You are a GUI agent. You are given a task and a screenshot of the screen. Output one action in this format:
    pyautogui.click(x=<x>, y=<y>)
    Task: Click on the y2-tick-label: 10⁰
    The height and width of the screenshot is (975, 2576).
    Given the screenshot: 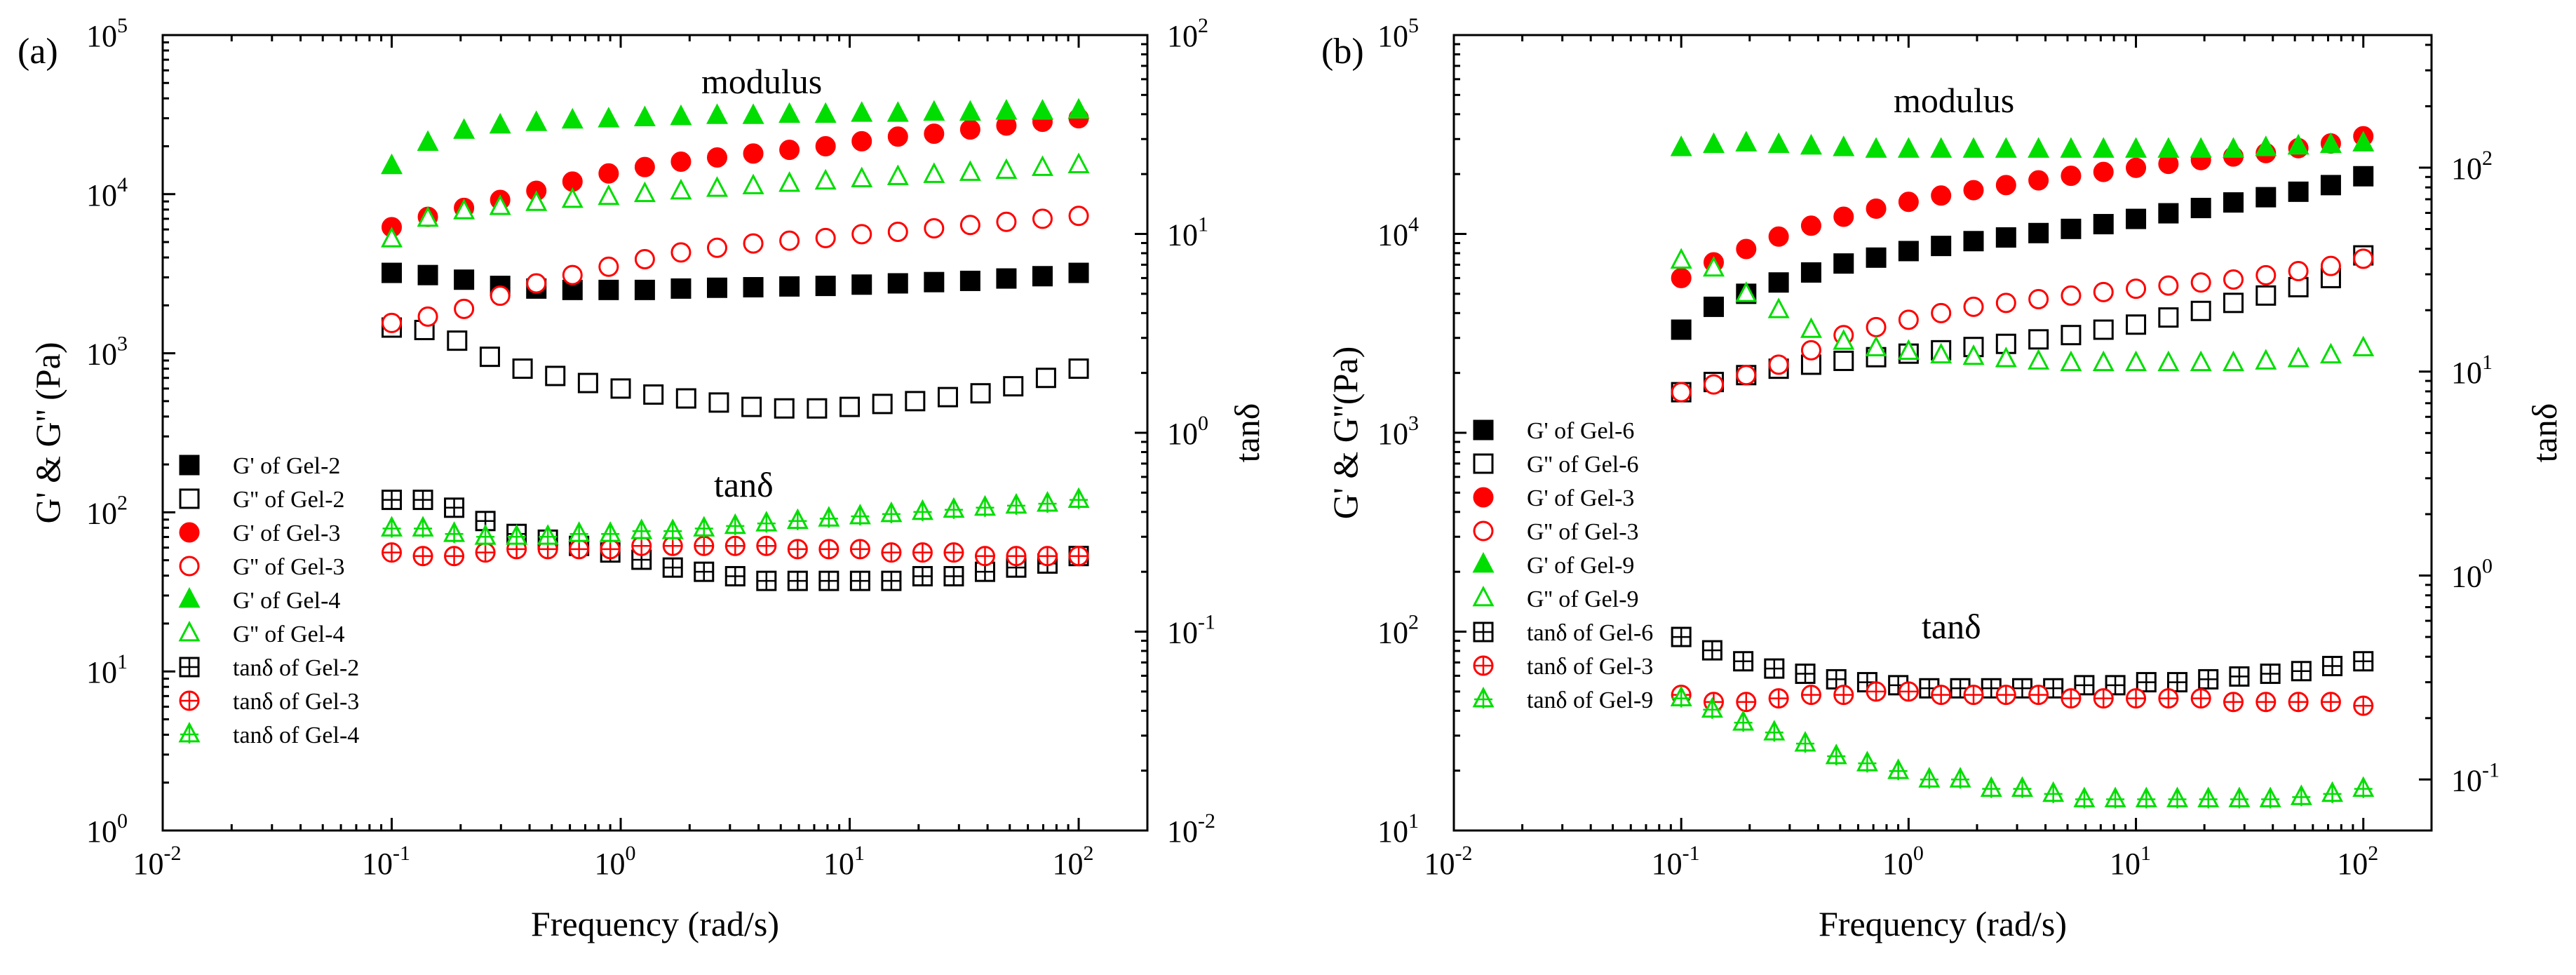 What is the action you would take?
    pyautogui.click(x=1187, y=431)
    